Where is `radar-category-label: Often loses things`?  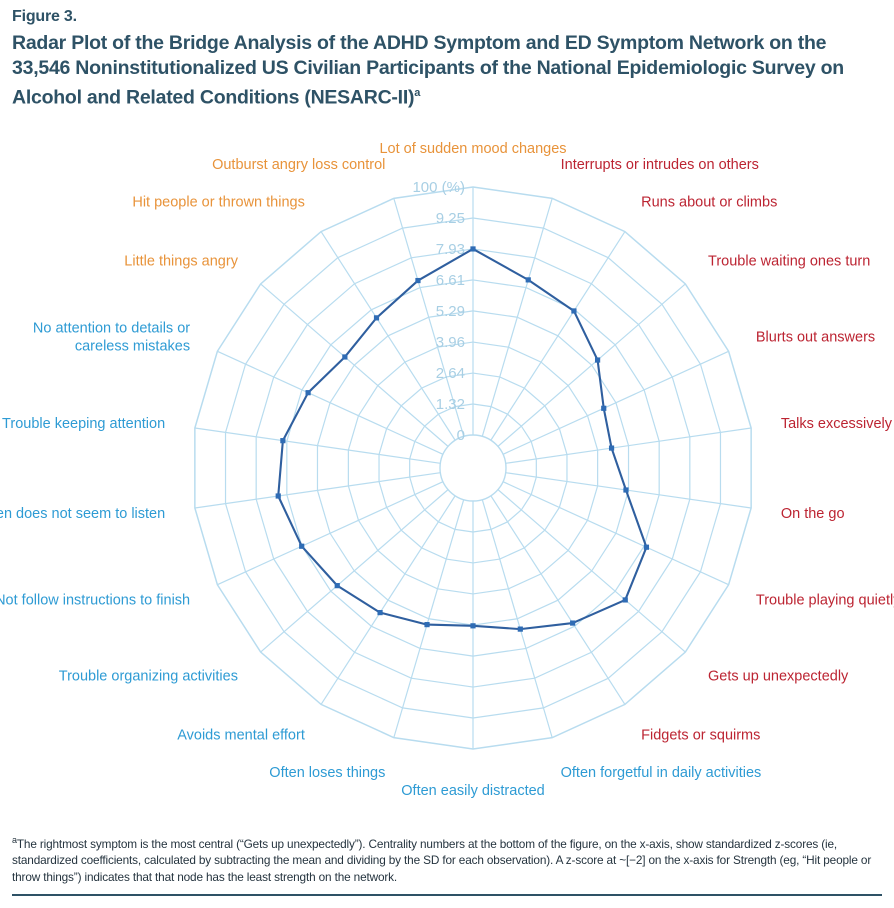
radar-category-label: Often loses things is located at coordinates (327, 773).